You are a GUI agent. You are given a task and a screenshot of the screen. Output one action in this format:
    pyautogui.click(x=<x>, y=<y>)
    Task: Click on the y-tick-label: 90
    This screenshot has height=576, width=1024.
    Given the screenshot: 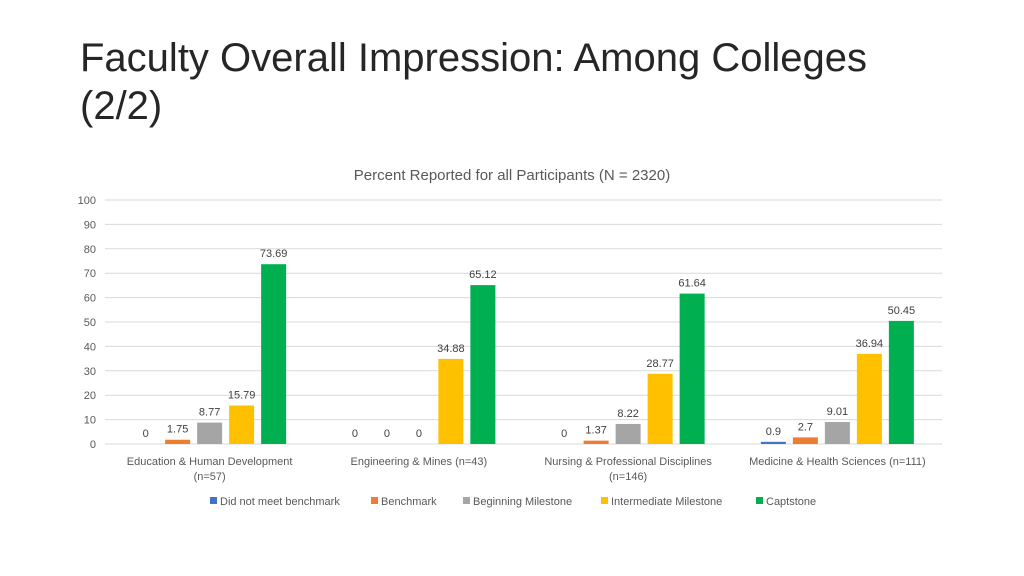 What is the action you would take?
    pyautogui.click(x=90, y=225)
    